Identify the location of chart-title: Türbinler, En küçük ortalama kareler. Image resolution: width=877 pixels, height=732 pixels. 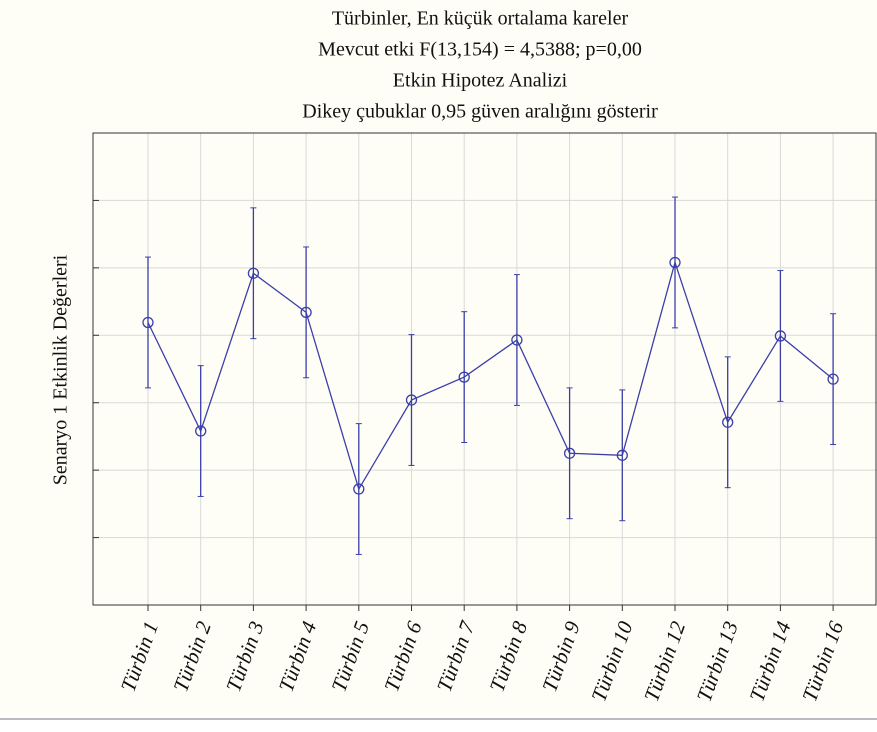
(480, 19).